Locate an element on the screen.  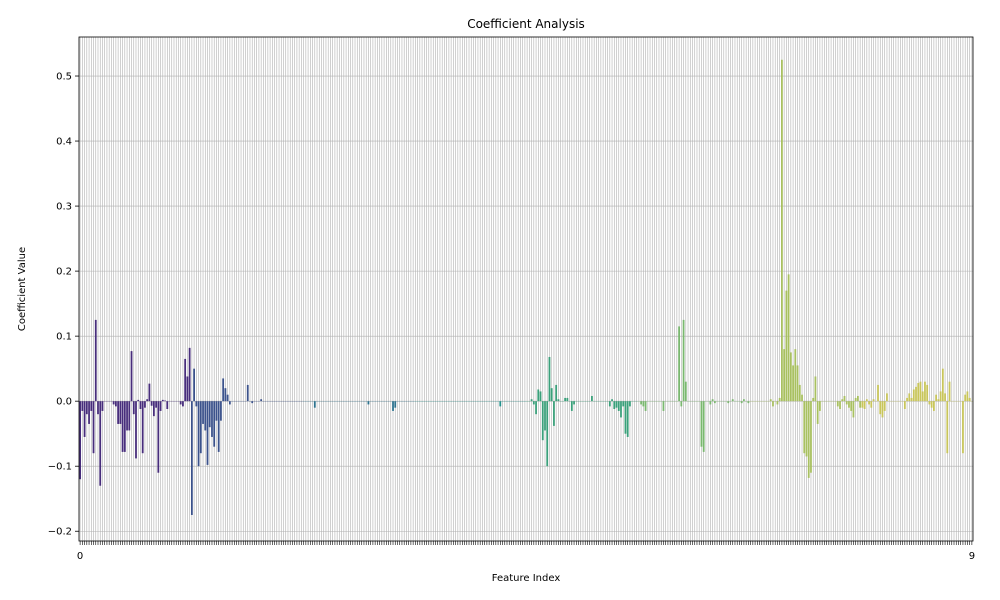
y-tick-label: −0.1 is located at coordinates (60, 467).